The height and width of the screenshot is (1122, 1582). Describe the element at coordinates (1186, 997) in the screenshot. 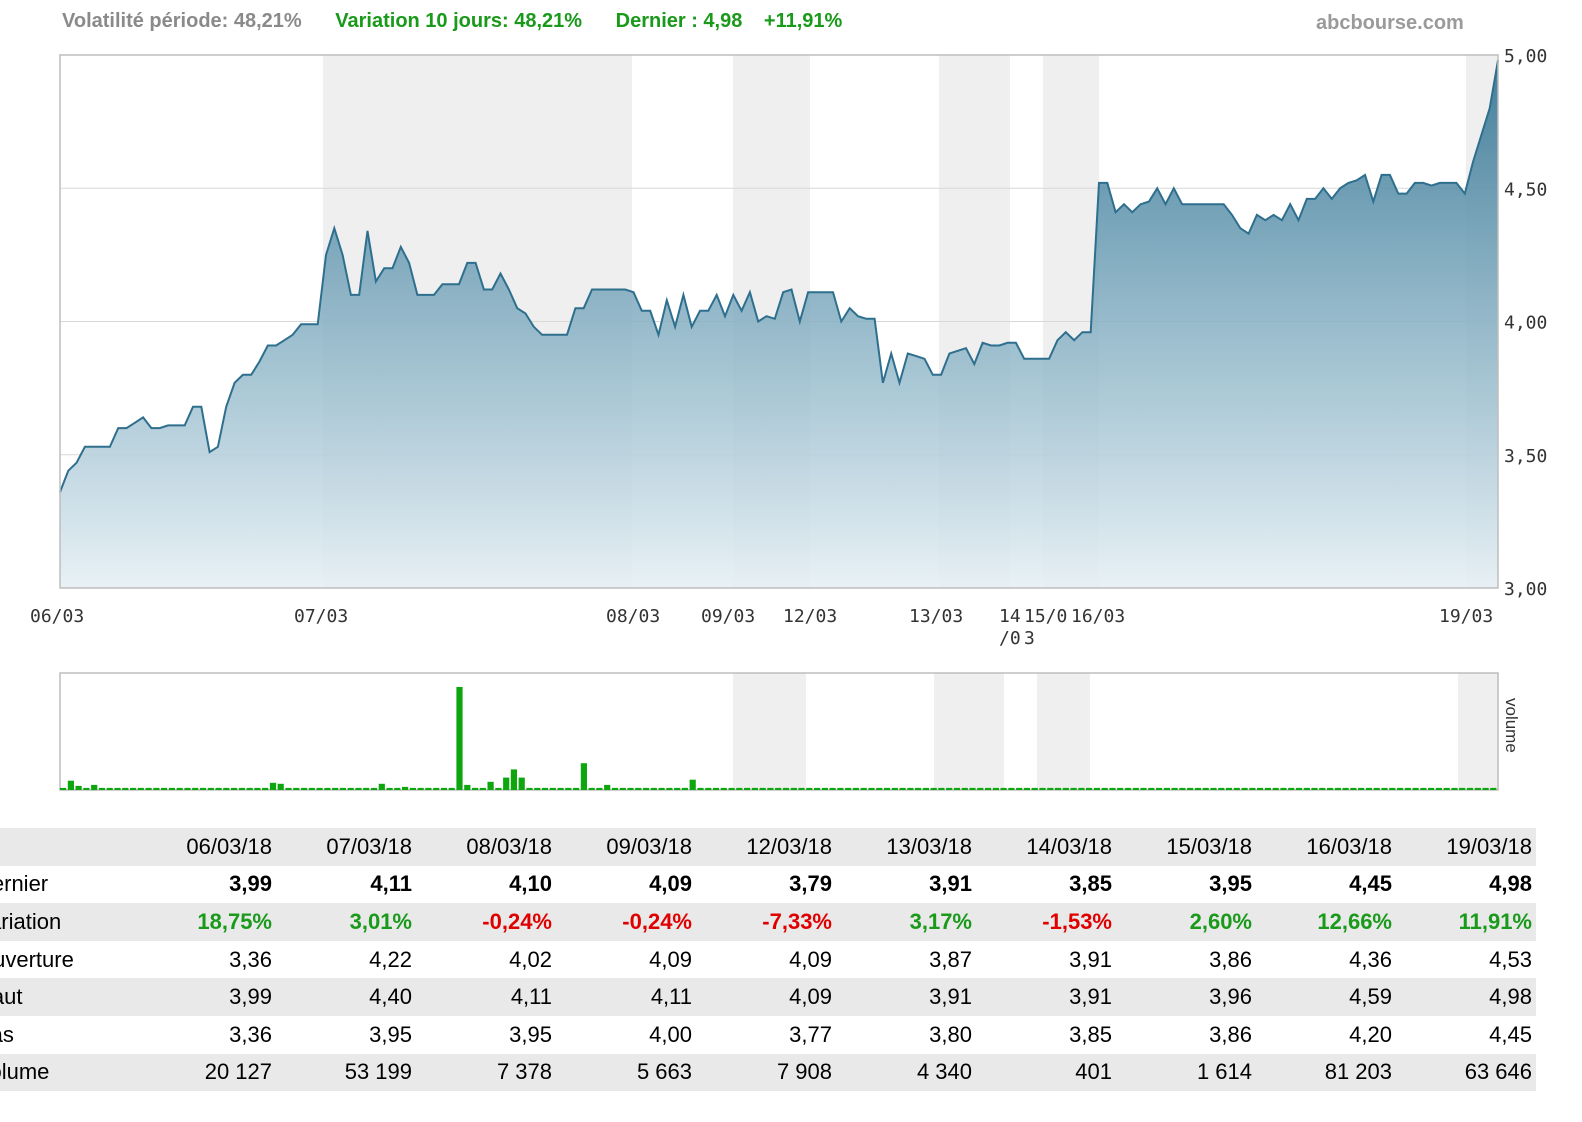

I see `table-cell: 3,96` at that location.